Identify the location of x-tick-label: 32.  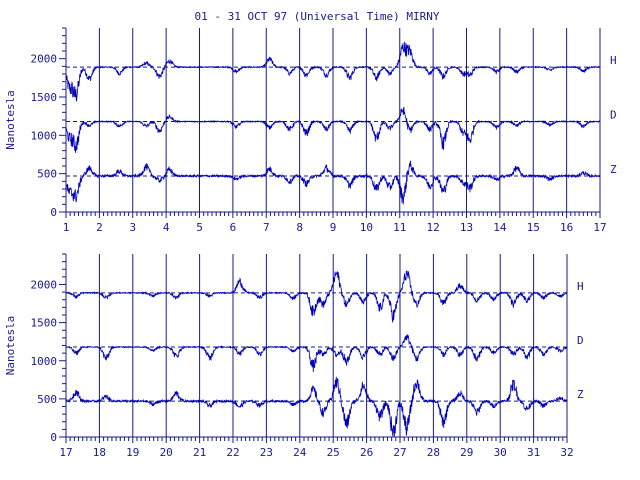
(566, 452).